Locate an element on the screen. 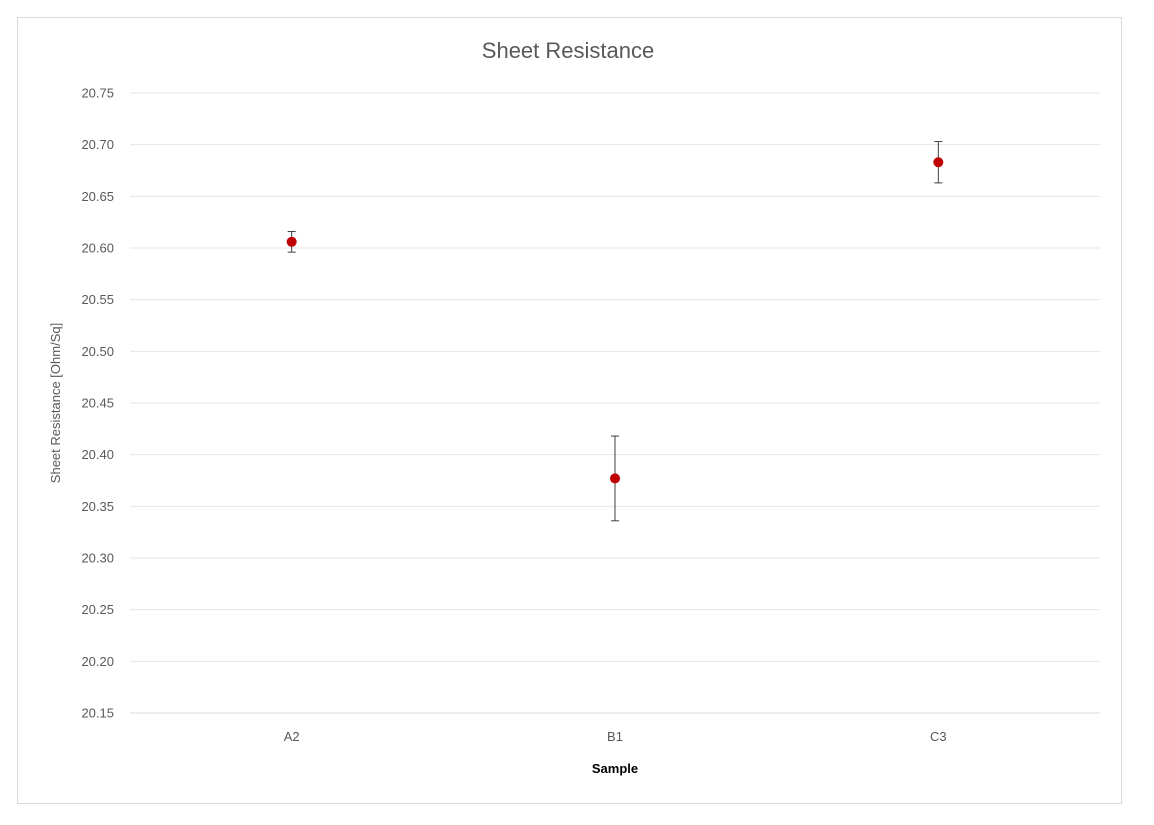  y-tick-label: 20.35 is located at coordinates (97, 506).